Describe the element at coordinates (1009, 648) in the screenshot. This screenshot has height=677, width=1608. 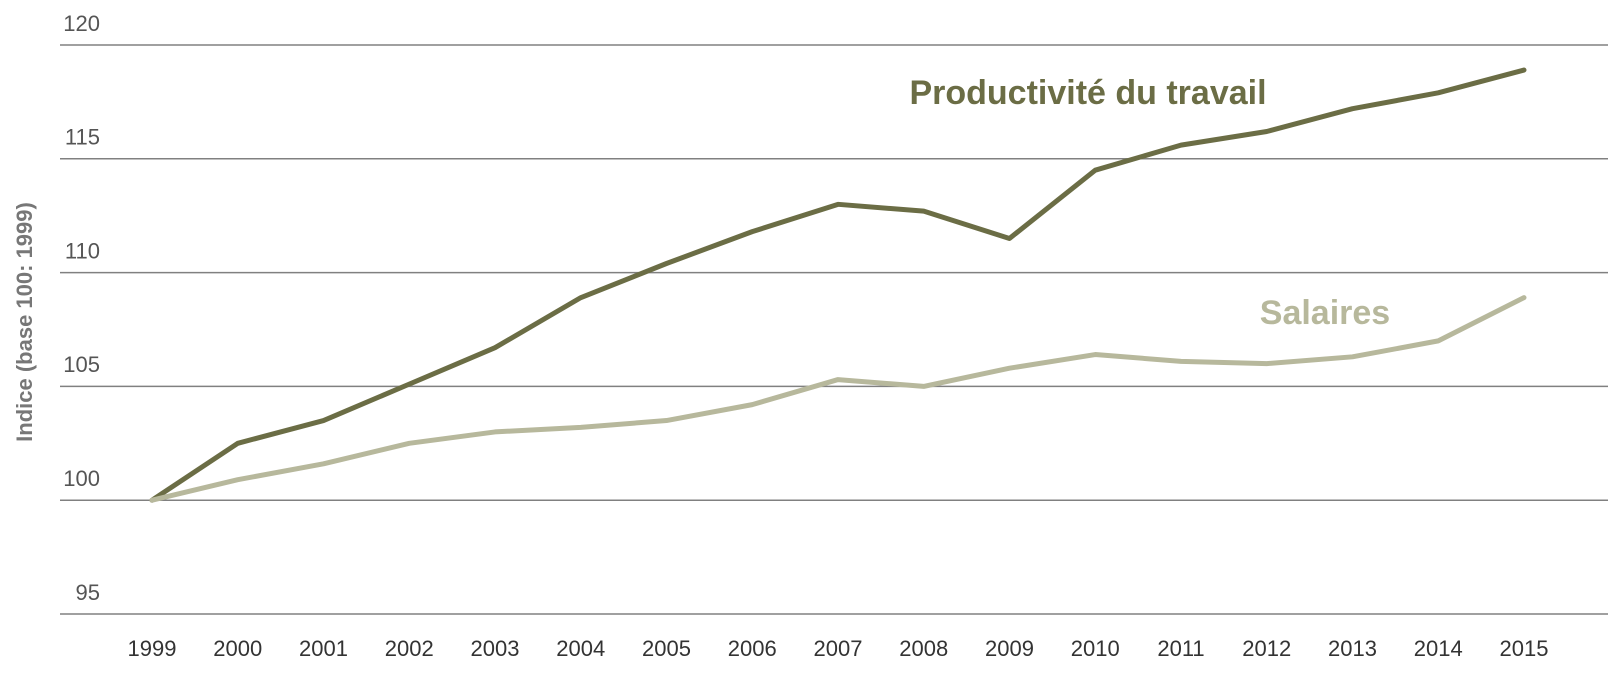
I see `x-tick-label: 2009` at that location.